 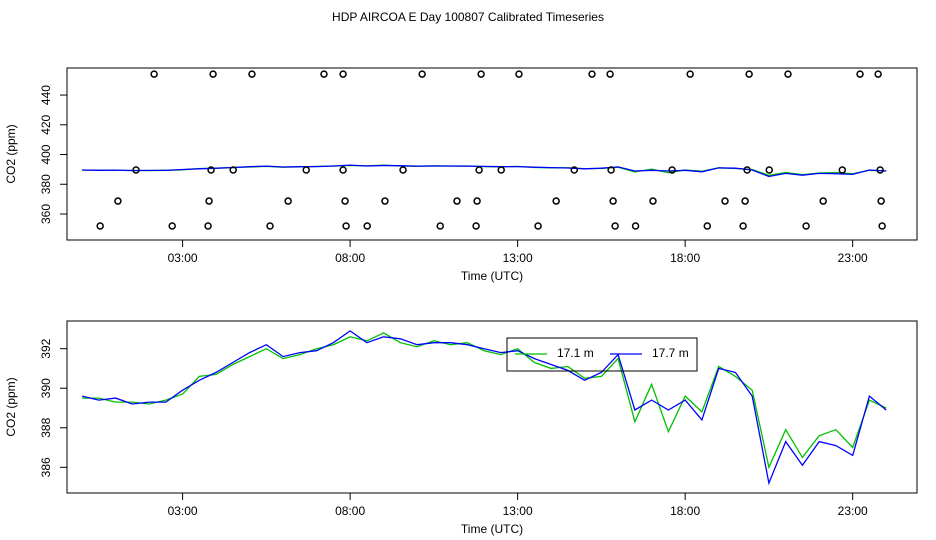 I want to click on y-tick-label: 386, so click(x=46, y=467).